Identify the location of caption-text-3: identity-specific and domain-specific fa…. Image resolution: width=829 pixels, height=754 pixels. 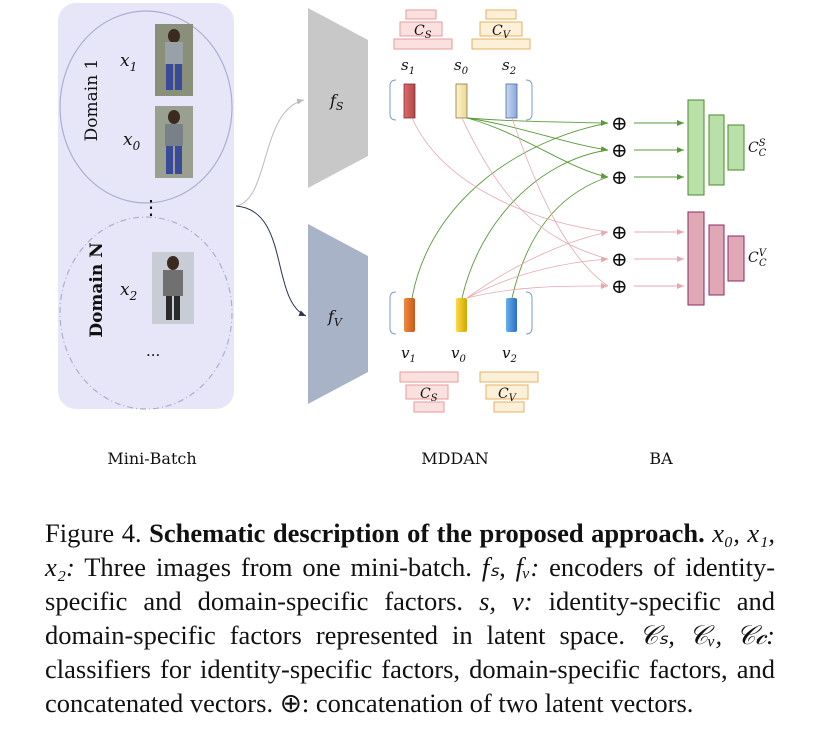
(410, 618).